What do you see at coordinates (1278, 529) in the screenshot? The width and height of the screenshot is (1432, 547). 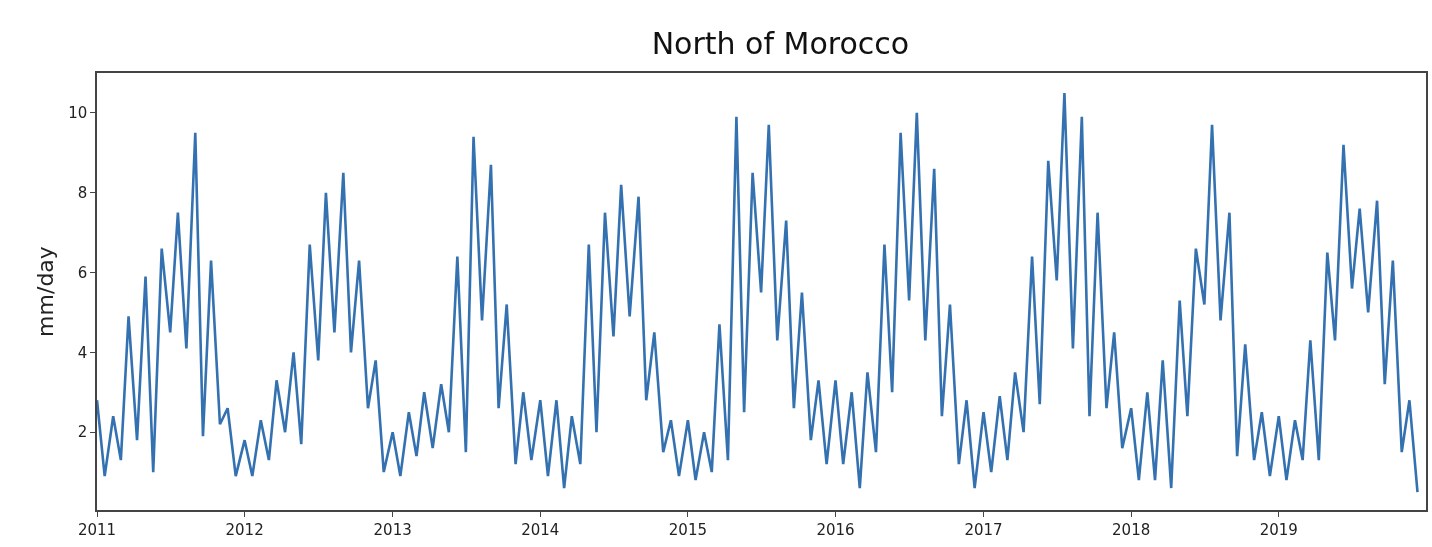 I see `x-tick-label: 2019` at bounding box center [1278, 529].